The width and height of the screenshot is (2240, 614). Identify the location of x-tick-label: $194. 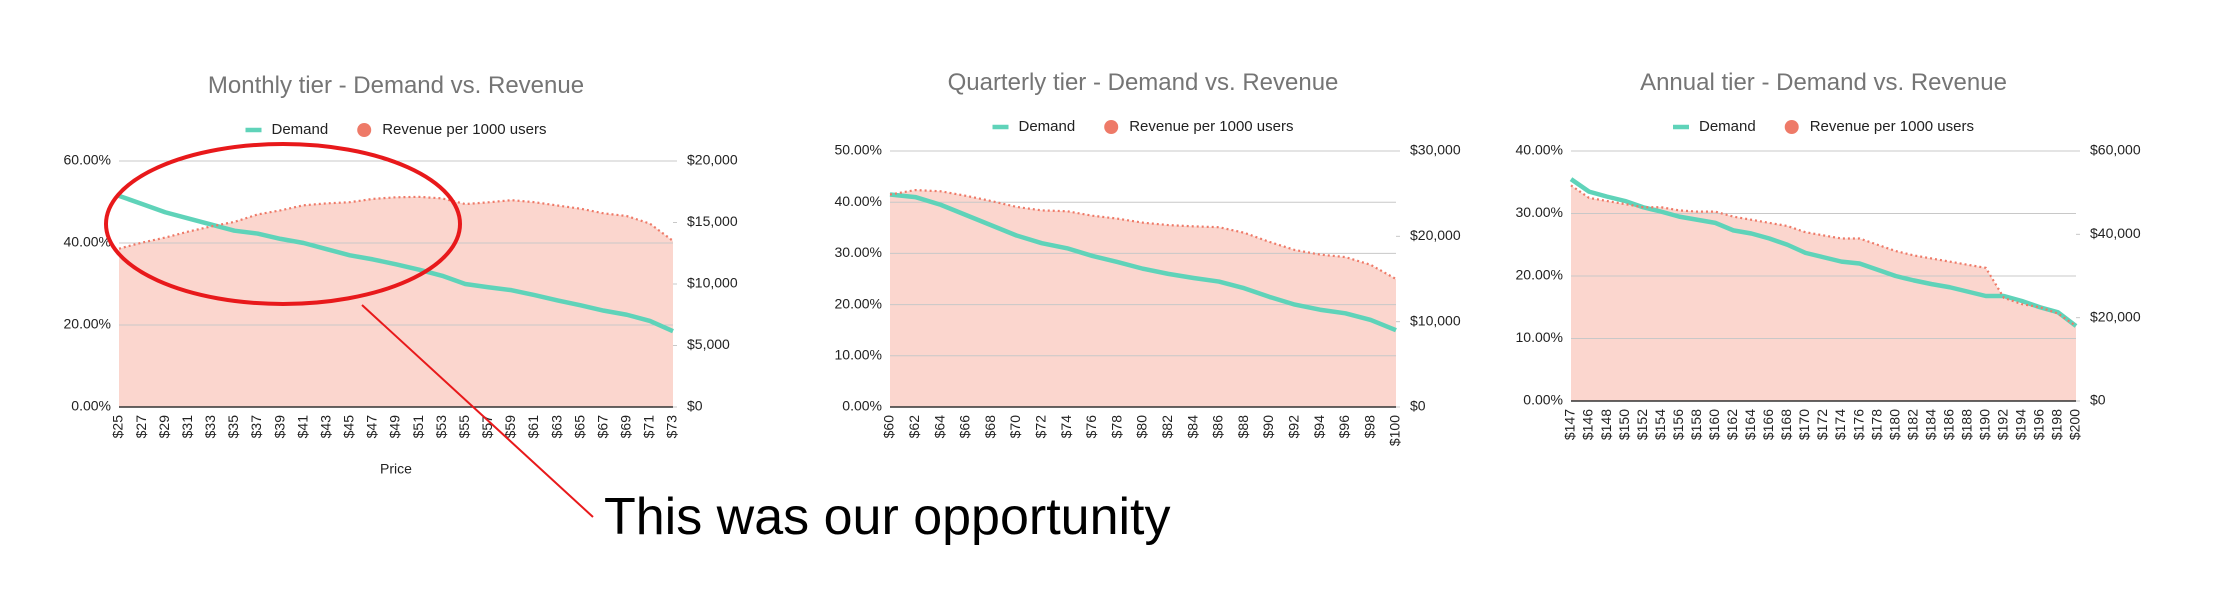
(2021, 424).